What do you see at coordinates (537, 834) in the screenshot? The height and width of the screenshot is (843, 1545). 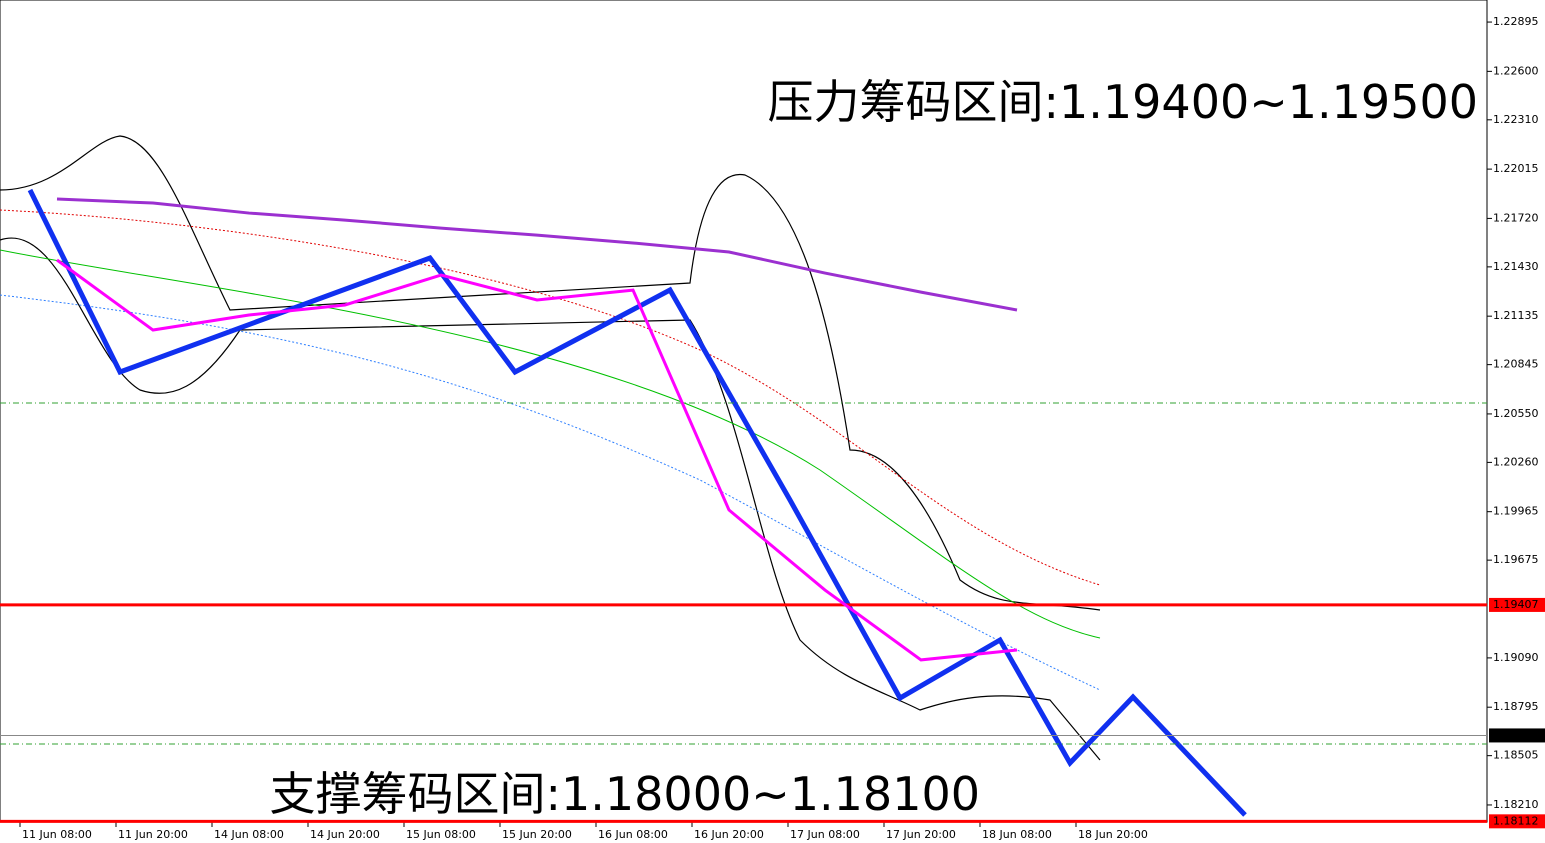 I see `x-tick-label: 15 Jun 20:00` at bounding box center [537, 834].